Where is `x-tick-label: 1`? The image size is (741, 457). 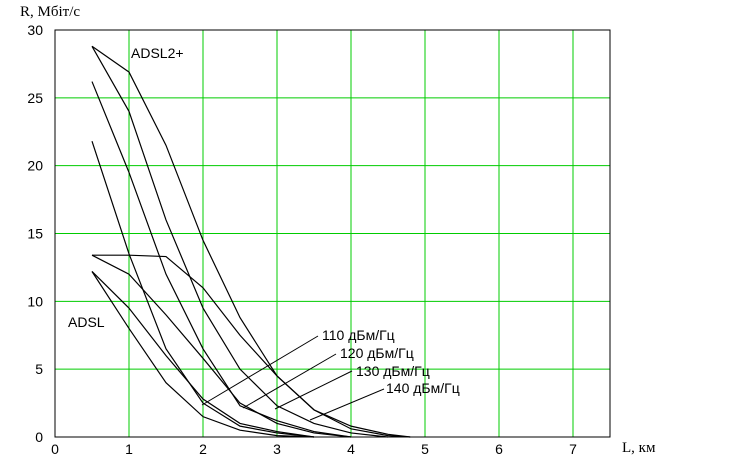
x-tick-label: 1 is located at coordinates (129, 449).